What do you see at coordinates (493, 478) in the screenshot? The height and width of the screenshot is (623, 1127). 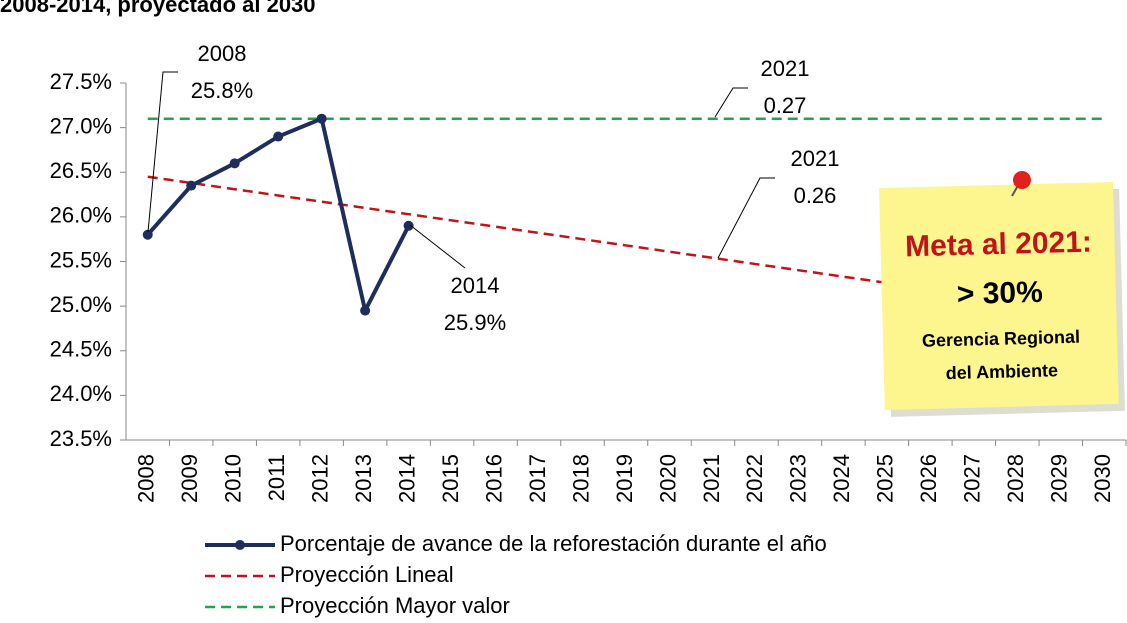 I see `x-tick-label: 2016` at bounding box center [493, 478].